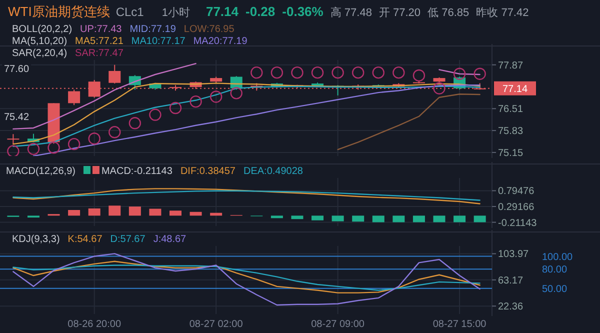  Describe the element at coordinates (153, 29) in the screenshot. I see `text: MID:77.19` at that location.